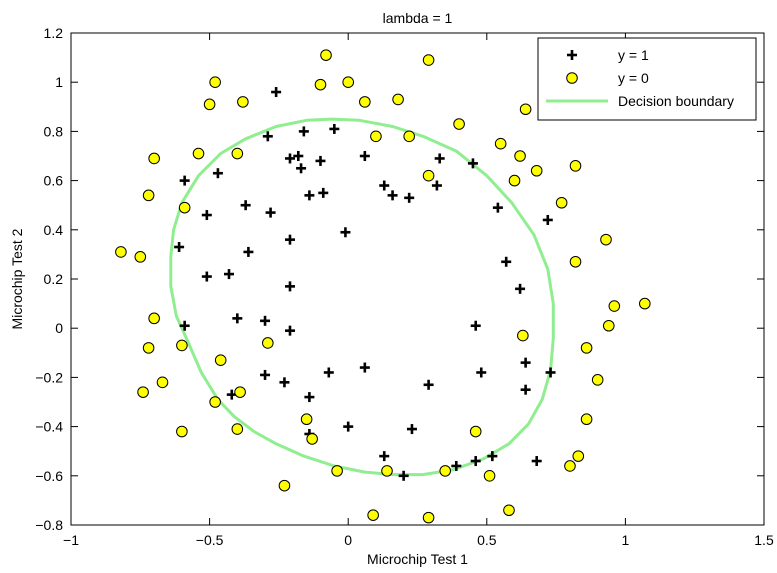 Image resolution: width=777 pixels, height=573 pixels. Describe the element at coordinates (647, 79) in the screenshot. I see `legend: y = 1 y = 0 Decision boundary` at that location.